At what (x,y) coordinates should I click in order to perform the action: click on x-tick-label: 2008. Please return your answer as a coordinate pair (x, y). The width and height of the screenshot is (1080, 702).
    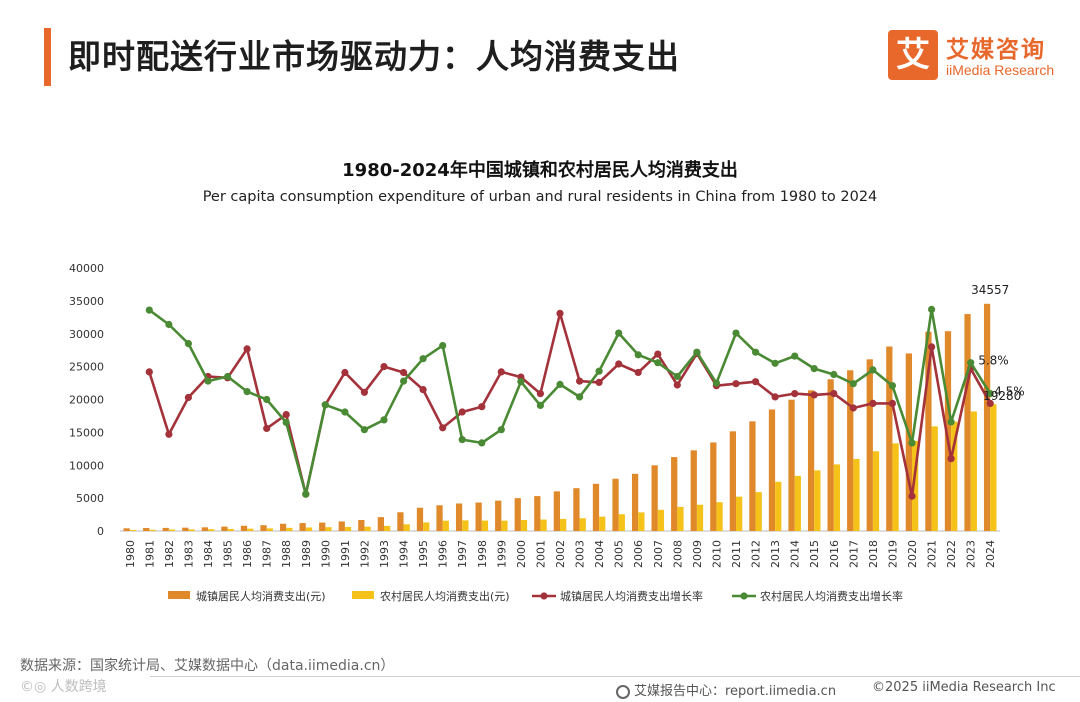
    Looking at the image, I should click on (677, 554).